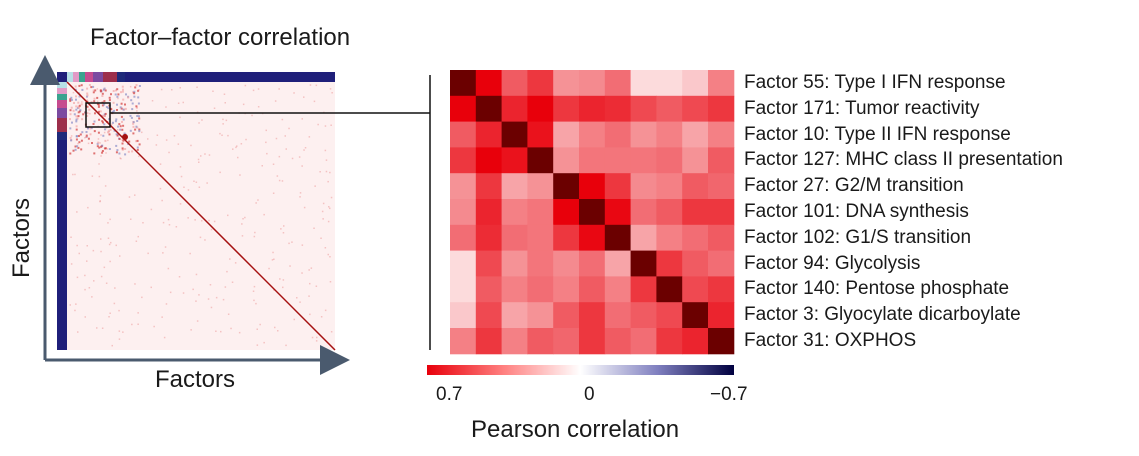 This screenshot has width=1139, height=456. What do you see at coordinates (856, 211) in the screenshot?
I see `row-label: Factor 101: DNA synthesis` at bounding box center [856, 211].